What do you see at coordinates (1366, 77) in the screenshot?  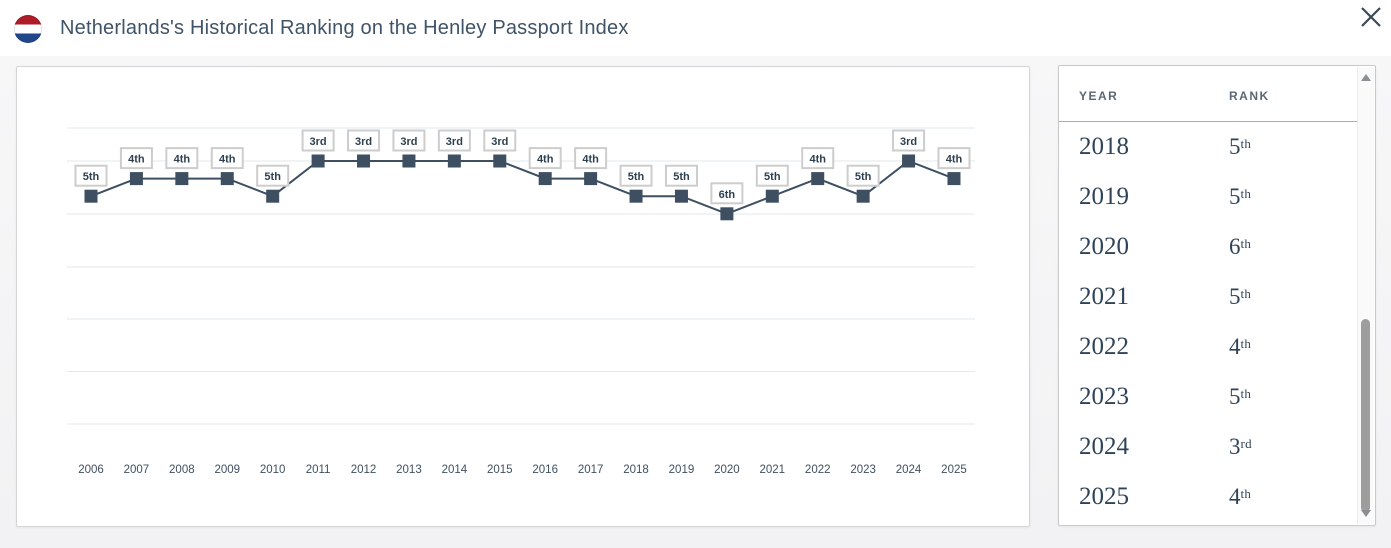 I see `scroll-up-arrow-icon` at bounding box center [1366, 77].